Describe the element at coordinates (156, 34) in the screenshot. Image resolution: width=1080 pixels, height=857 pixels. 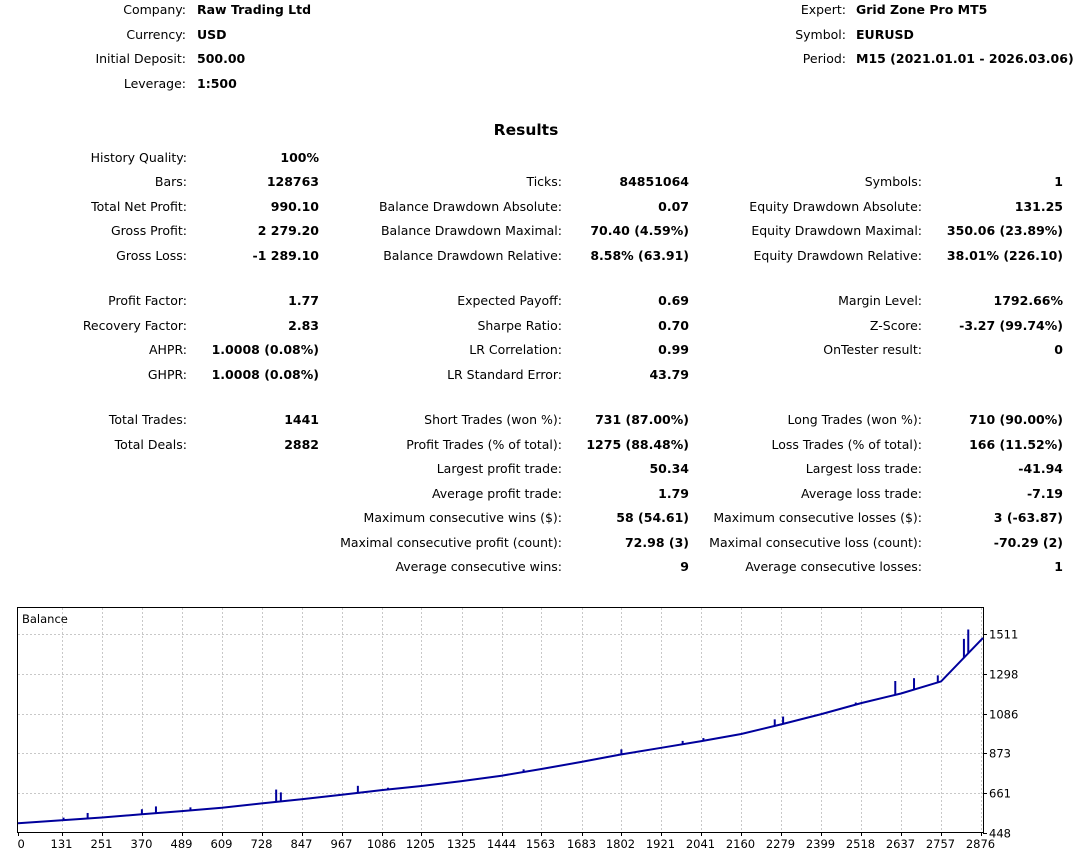
I see `currency-label: Currency:` at that location.